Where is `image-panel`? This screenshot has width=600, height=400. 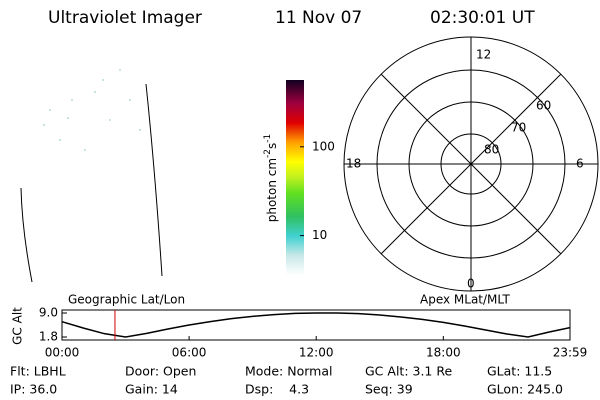 image-panel is located at coordinates (91, 176).